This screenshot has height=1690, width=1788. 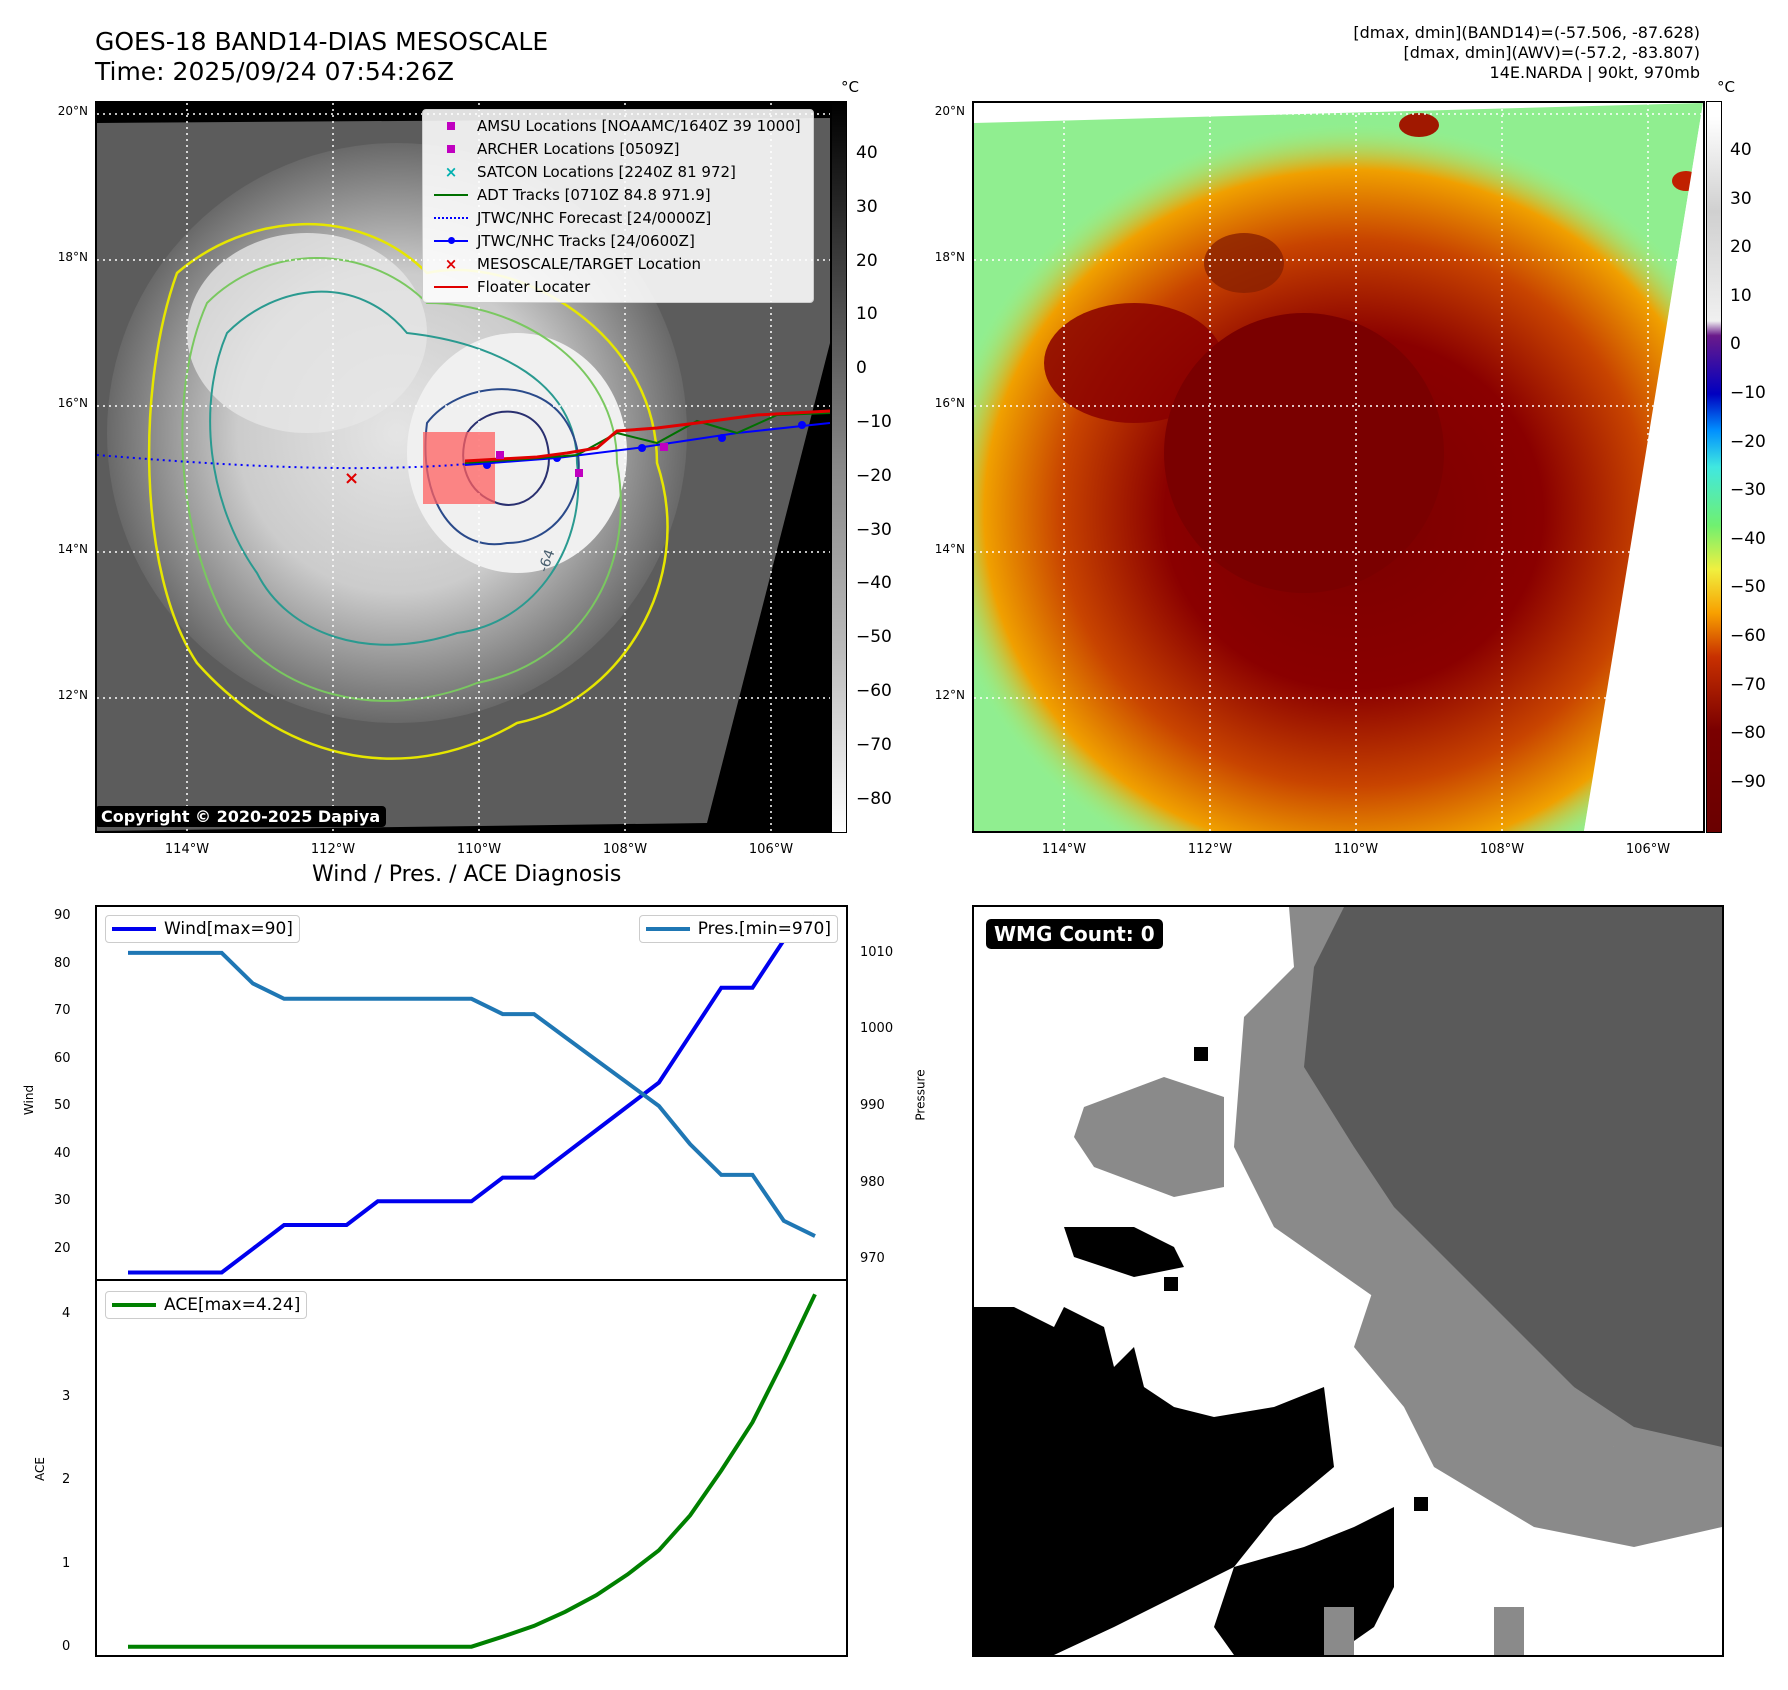 What do you see at coordinates (1648, 849) in the screenshot?
I see `lon-tick-label: 106°W` at bounding box center [1648, 849].